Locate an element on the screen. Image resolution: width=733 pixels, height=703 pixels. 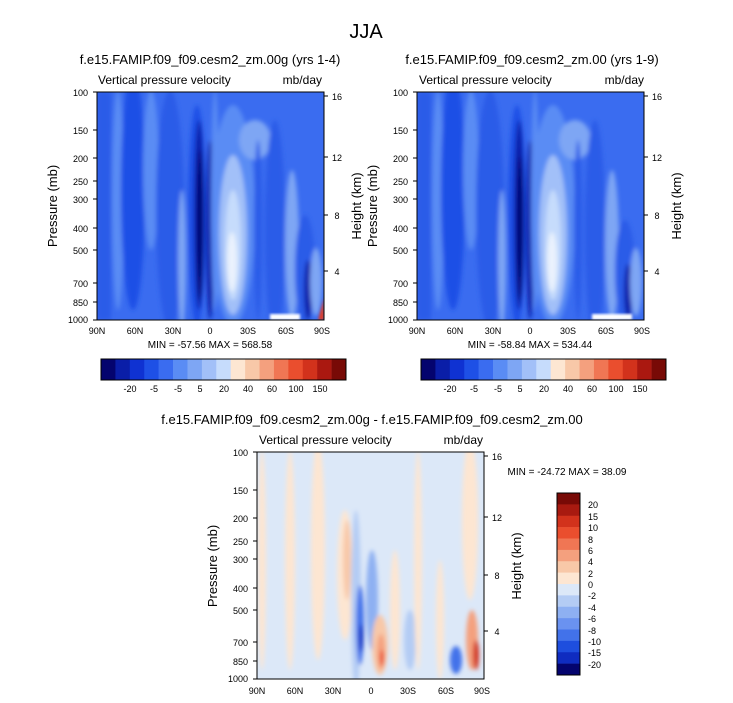
panel-1-y-ticks: 100 150 200 250 300 400 500 700 850 1000 is located at coordinates (78, 206).